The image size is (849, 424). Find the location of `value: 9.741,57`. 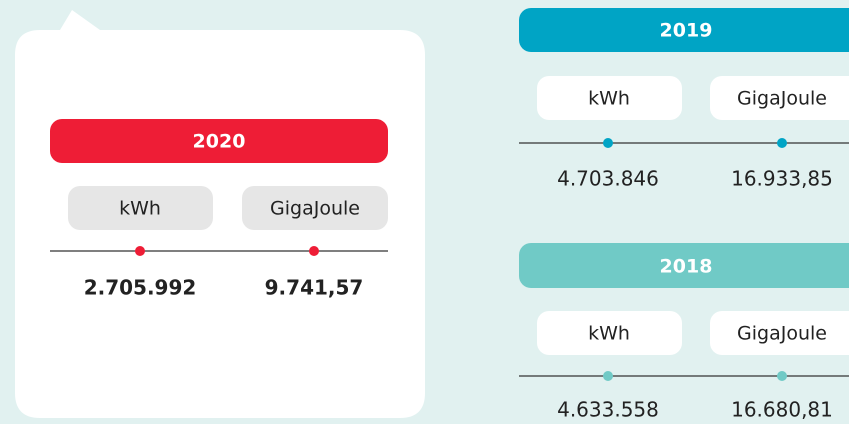

value: 9.741,57 is located at coordinates (314, 288).